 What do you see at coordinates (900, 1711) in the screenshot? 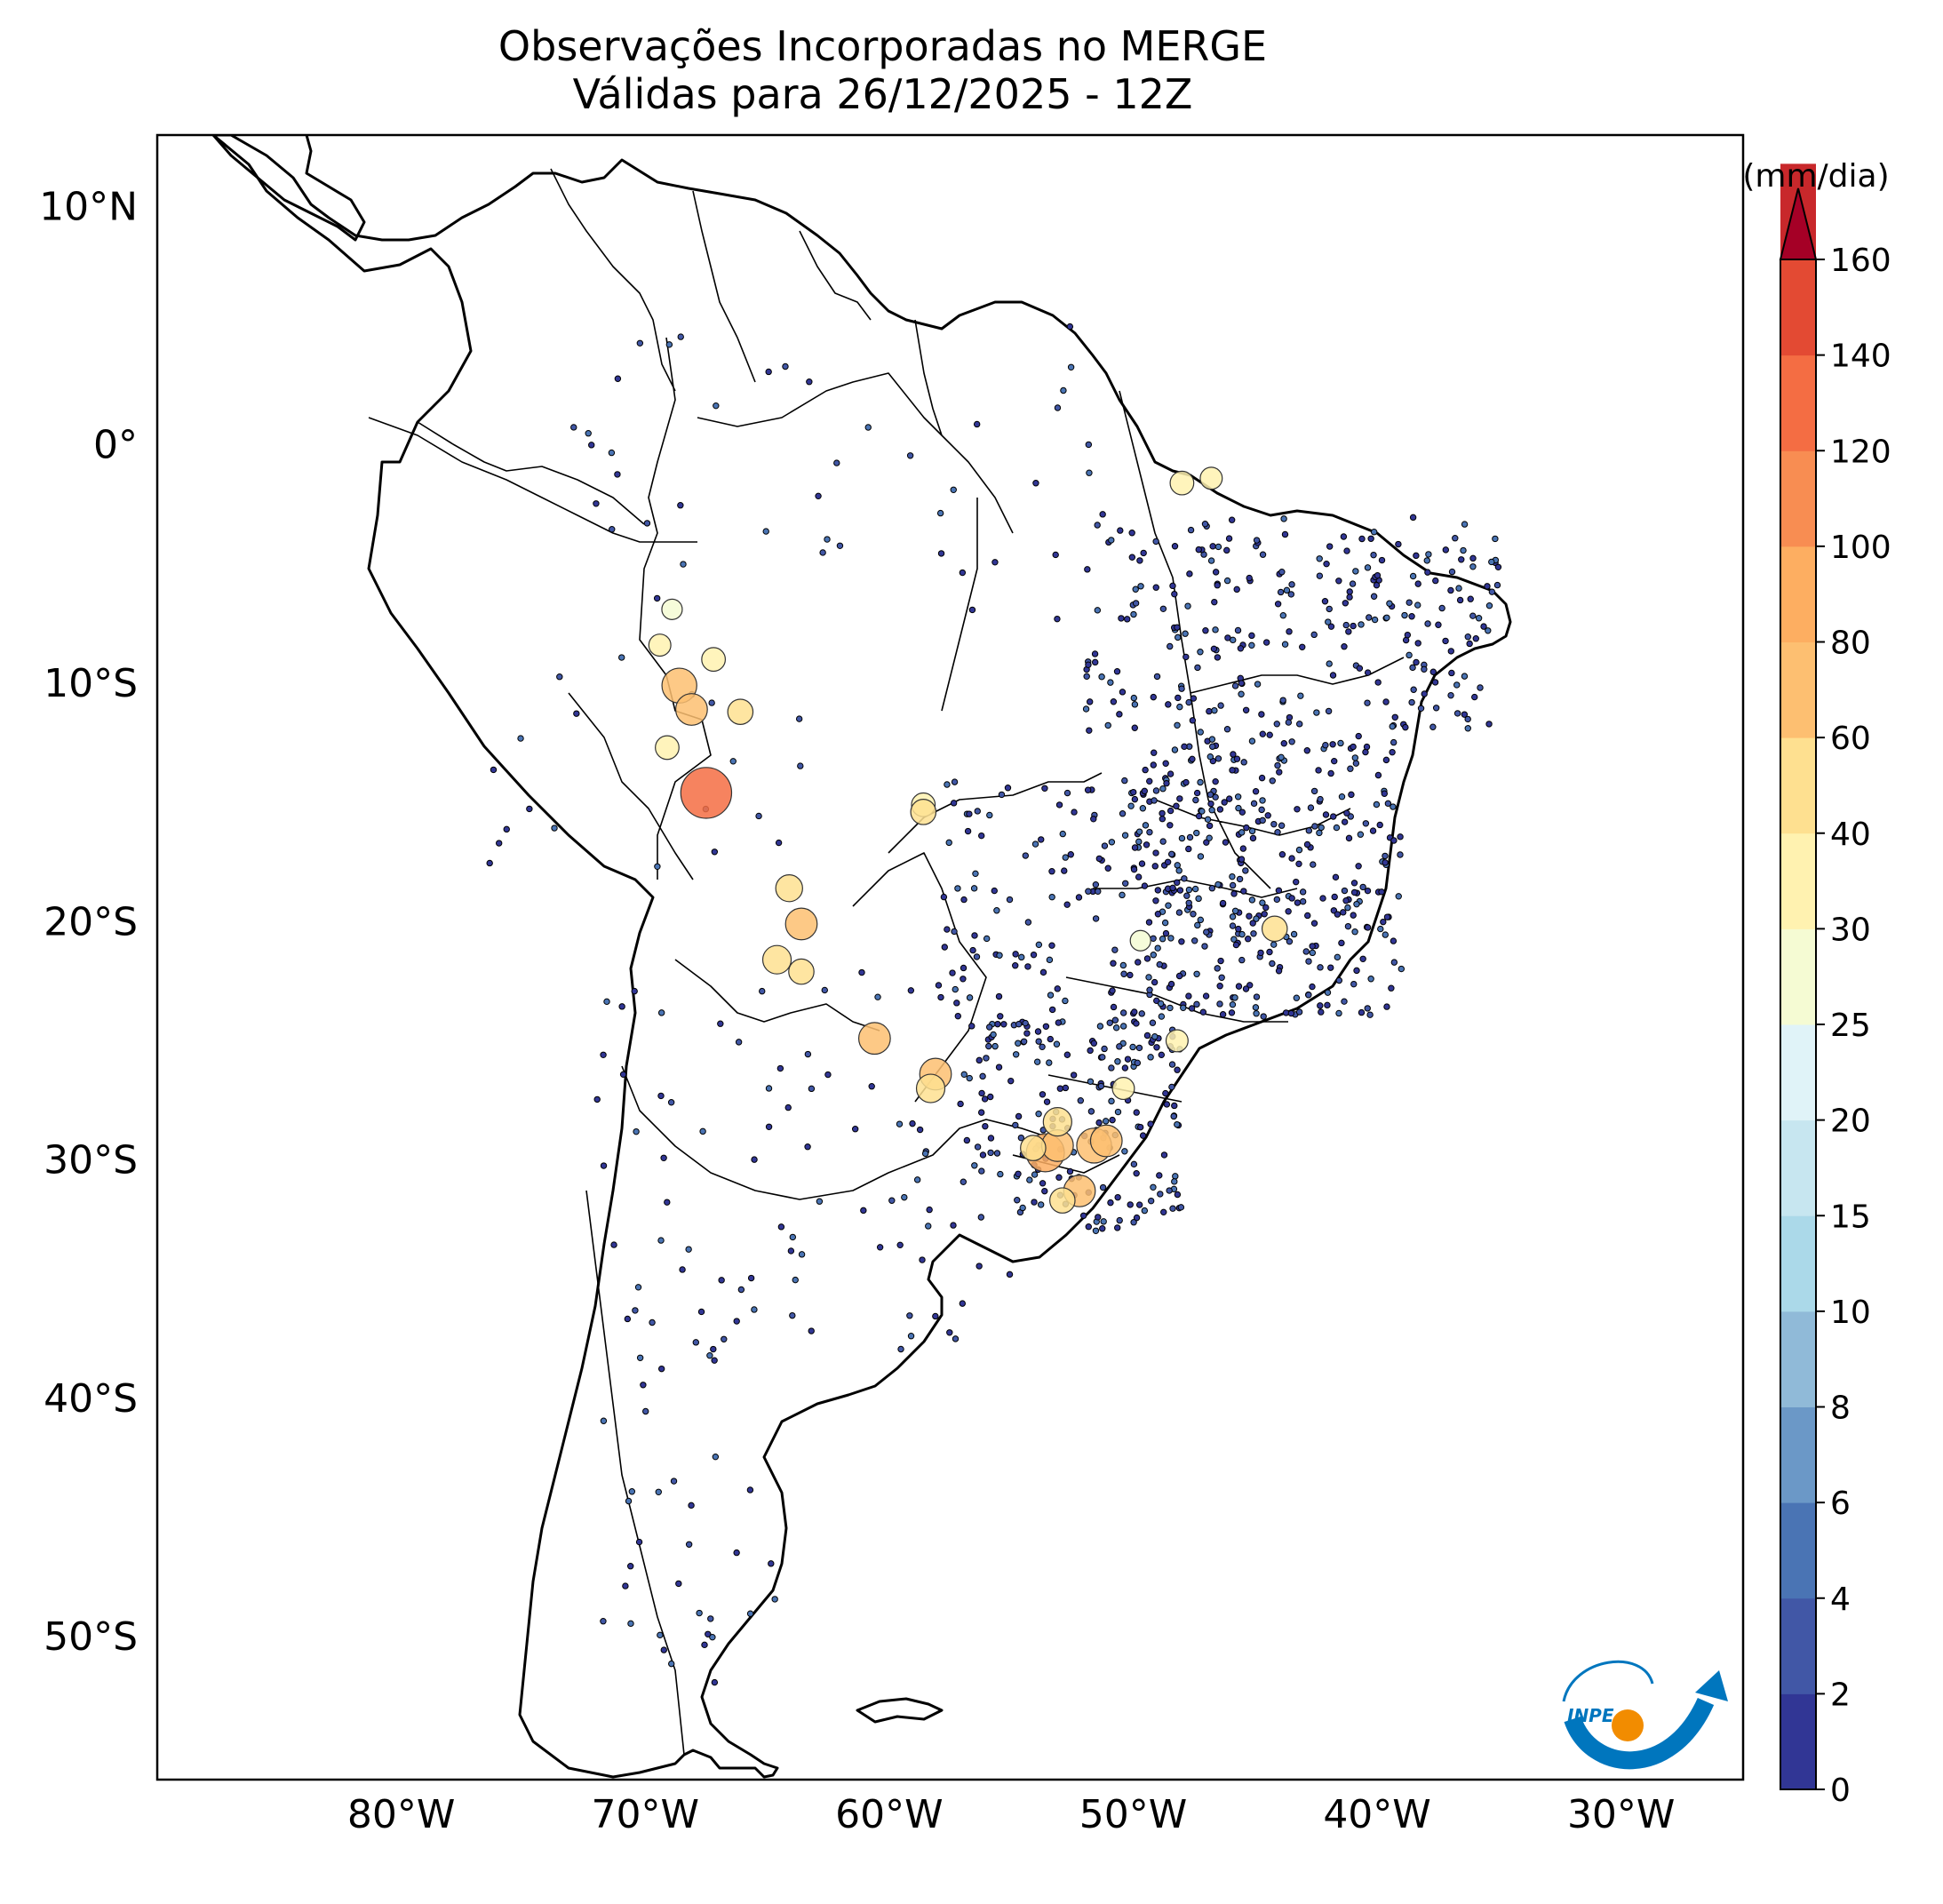
I see `falkland-islands-coastline` at bounding box center [900, 1711].